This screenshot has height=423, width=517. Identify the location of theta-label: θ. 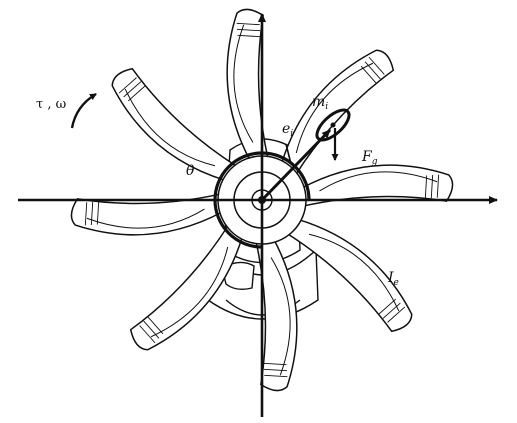
(190, 171).